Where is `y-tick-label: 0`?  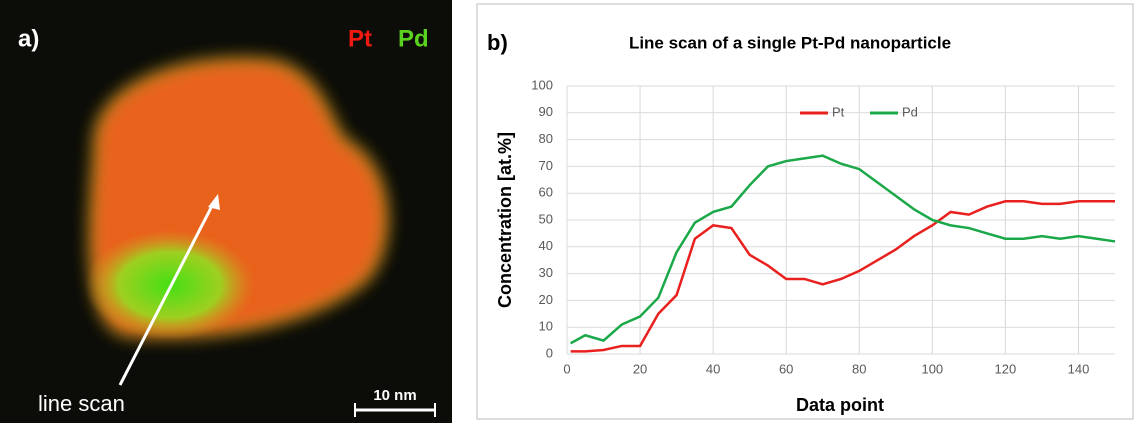 y-tick-label: 0 is located at coordinates (549, 352).